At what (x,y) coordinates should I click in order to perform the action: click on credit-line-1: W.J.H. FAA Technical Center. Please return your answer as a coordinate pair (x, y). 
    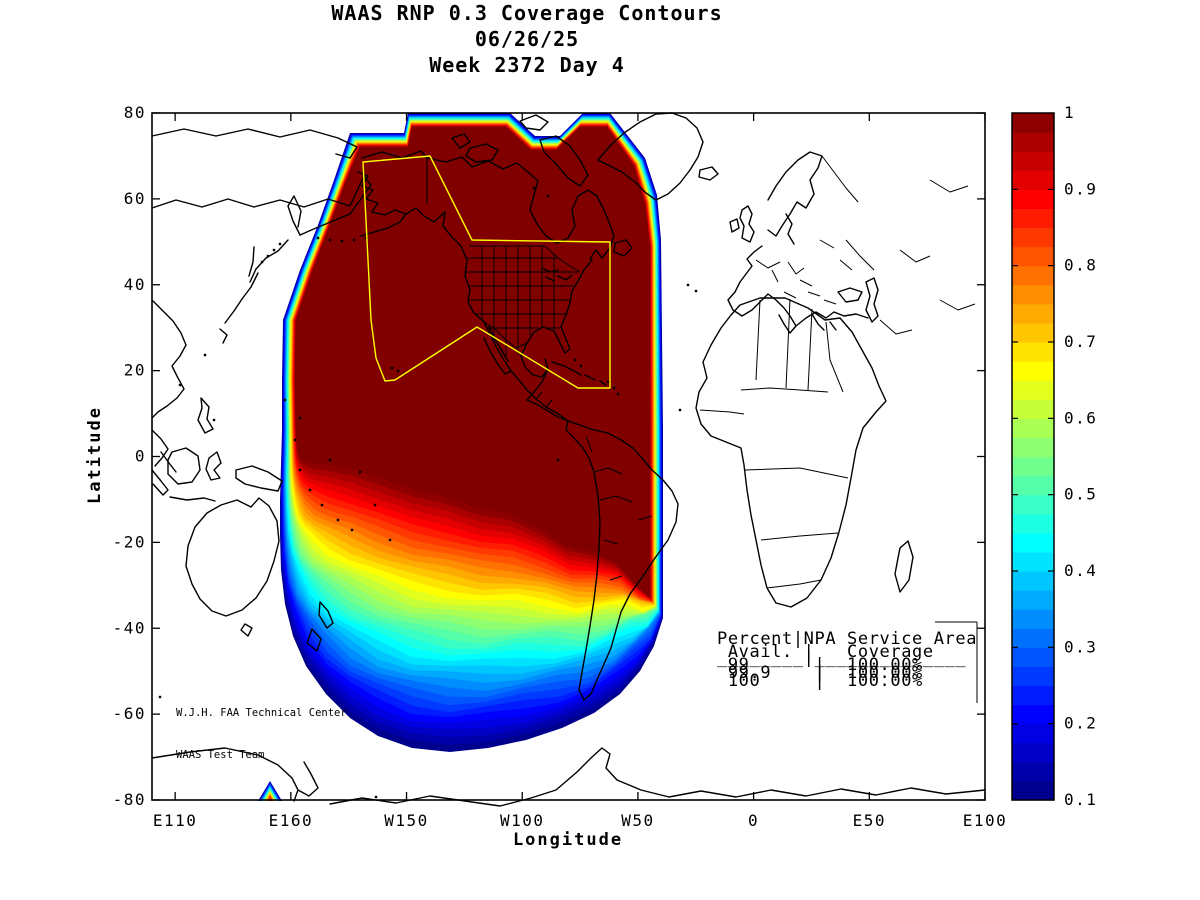
    Looking at the image, I should click on (261, 713).